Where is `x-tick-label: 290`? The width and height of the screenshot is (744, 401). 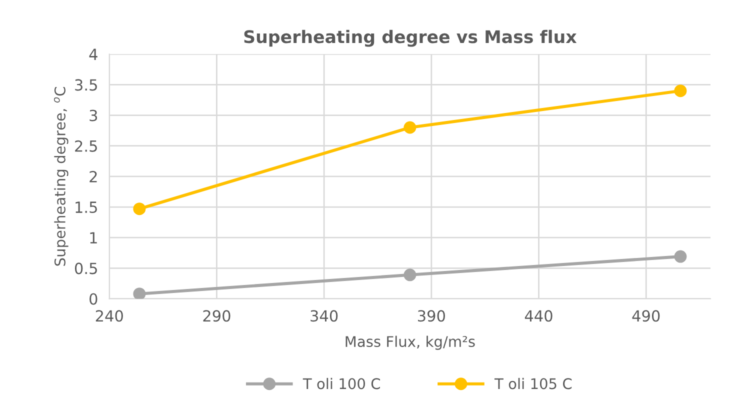 x-tick-label: 290 is located at coordinates (216, 316).